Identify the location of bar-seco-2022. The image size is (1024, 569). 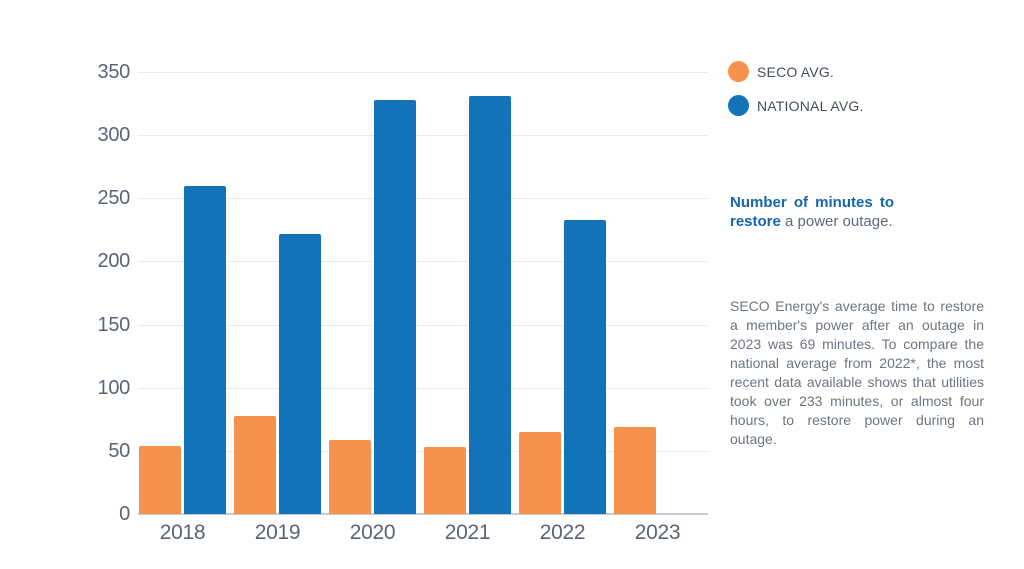
(540, 472).